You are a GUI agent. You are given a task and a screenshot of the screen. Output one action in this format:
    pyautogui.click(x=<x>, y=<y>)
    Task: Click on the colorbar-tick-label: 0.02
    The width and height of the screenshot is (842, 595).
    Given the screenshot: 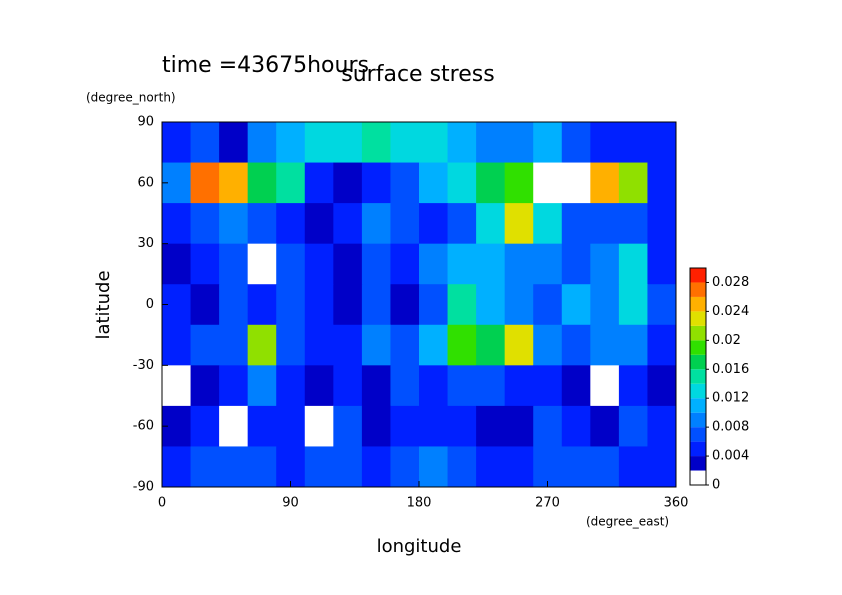 What is the action you would take?
    pyautogui.click(x=726, y=340)
    